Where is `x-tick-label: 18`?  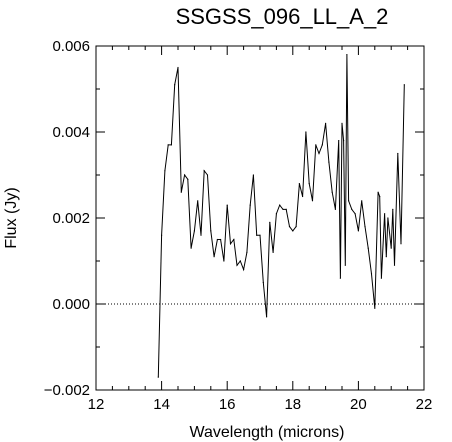
x-tick-label: 18 is located at coordinates (292, 404).